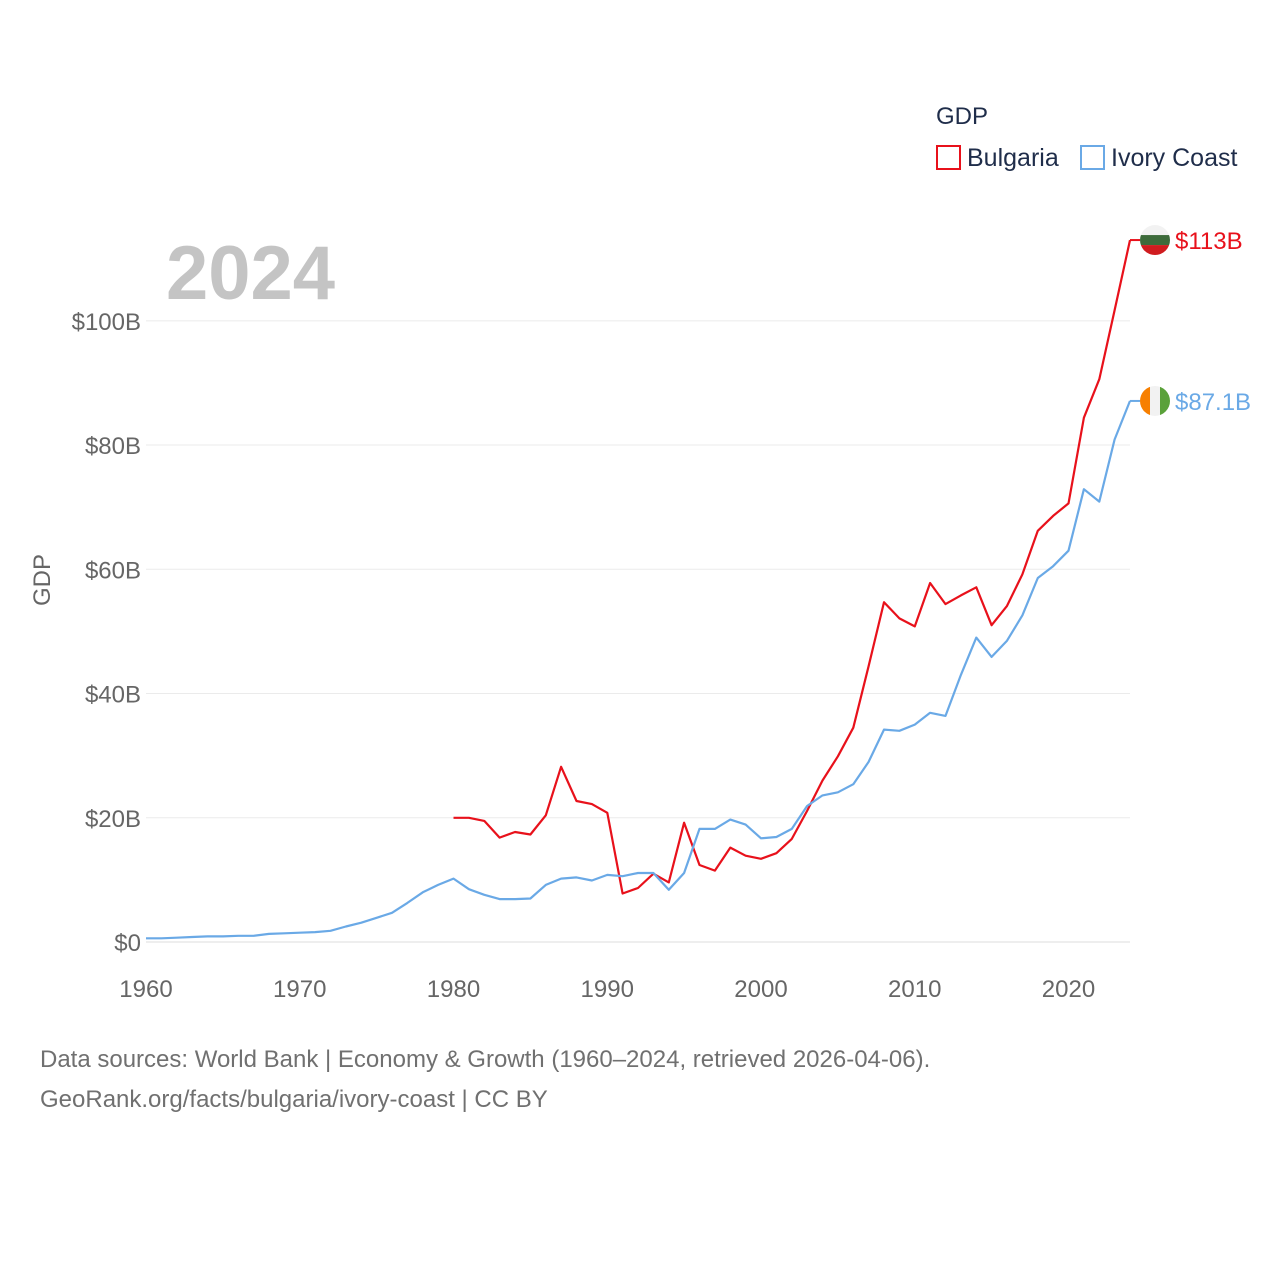 This screenshot has height=1280, width=1280. I want to click on x-tick-label: 1990, so click(607, 989).